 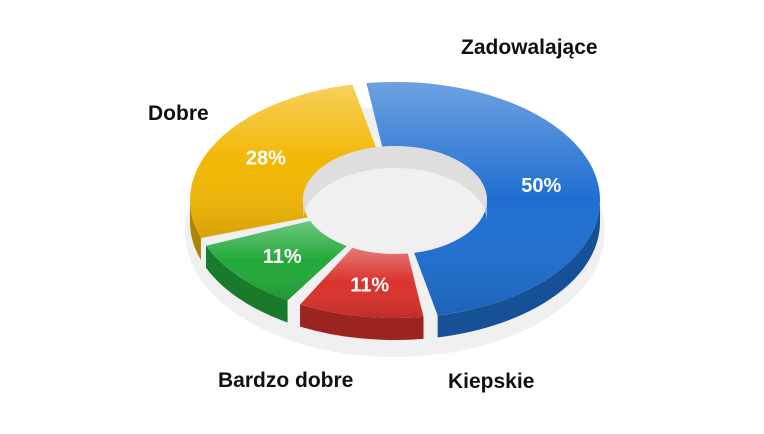 I want to click on slice-value-label-3: 28%, so click(x=266, y=159).